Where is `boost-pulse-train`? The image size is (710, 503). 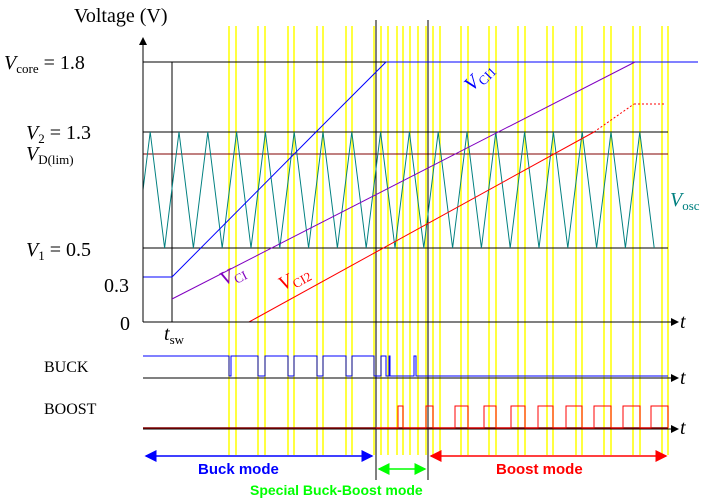
boost-pulse-train is located at coordinates (522, 417).